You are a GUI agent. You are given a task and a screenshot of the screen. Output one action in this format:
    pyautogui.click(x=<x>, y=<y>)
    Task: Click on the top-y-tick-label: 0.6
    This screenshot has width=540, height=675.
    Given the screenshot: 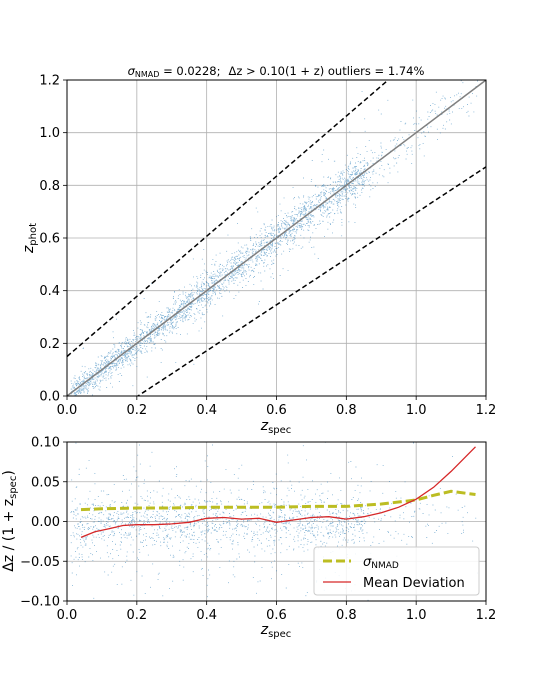 What is the action you would take?
    pyautogui.click(x=49, y=239)
    